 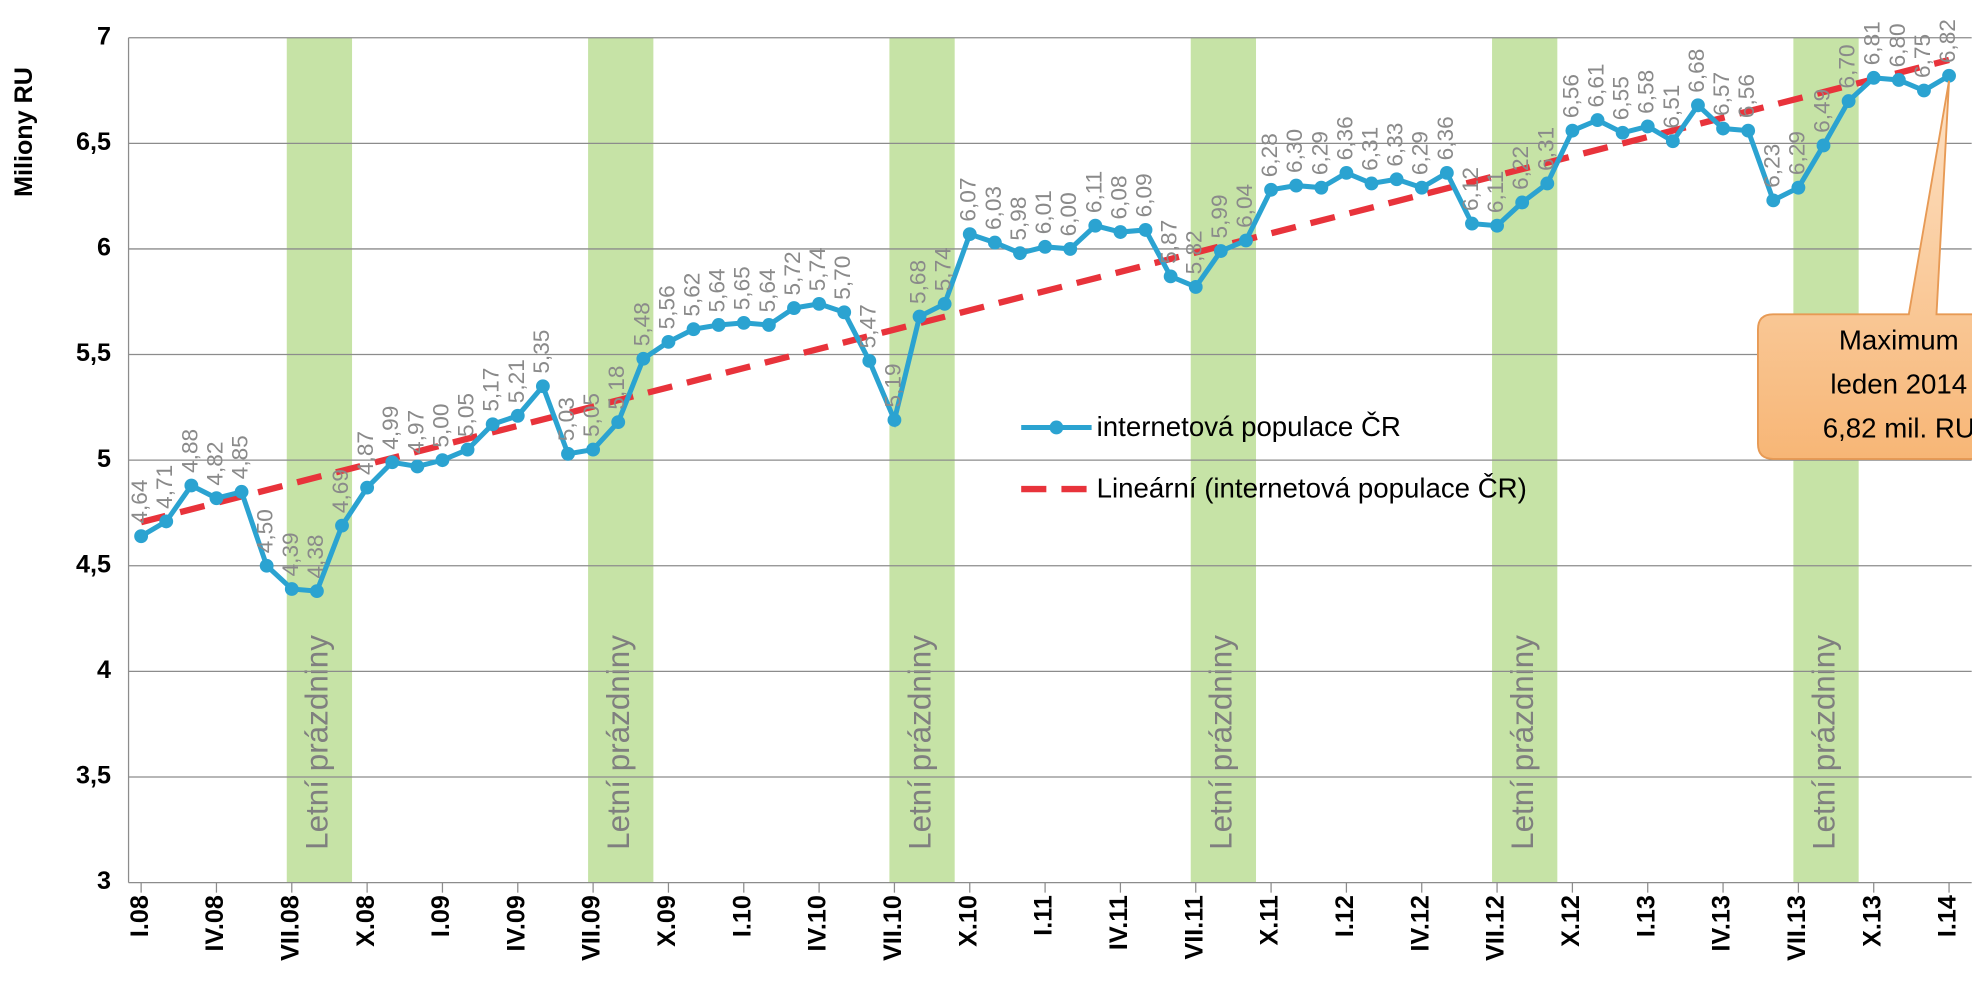 What do you see at coordinates (491, 390) in the screenshot?
I see `data-label: 5,17` at bounding box center [491, 390].